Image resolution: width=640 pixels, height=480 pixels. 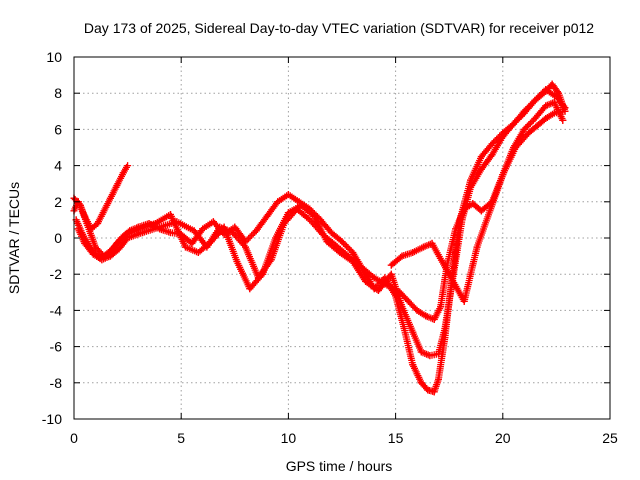 I want to click on y-tick-label: -4, so click(x=56, y=310).